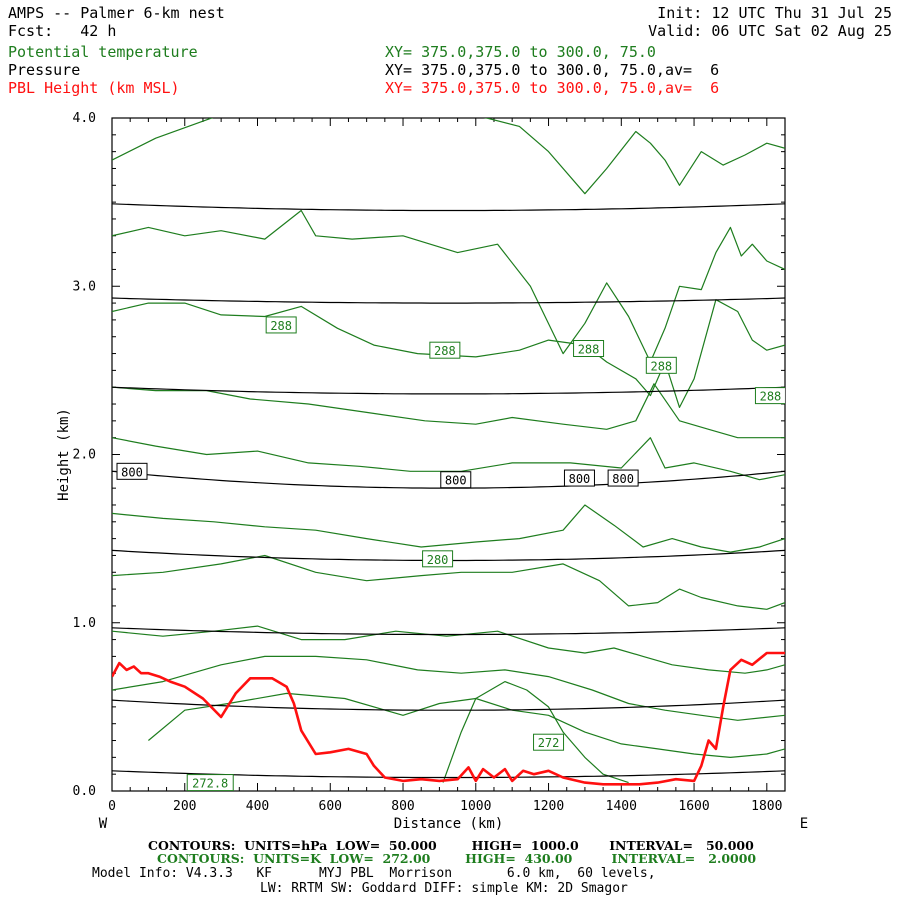 Image resolution: width=900 pixels, height=900 pixels. I want to click on x-tick-label: 0, so click(112, 806).